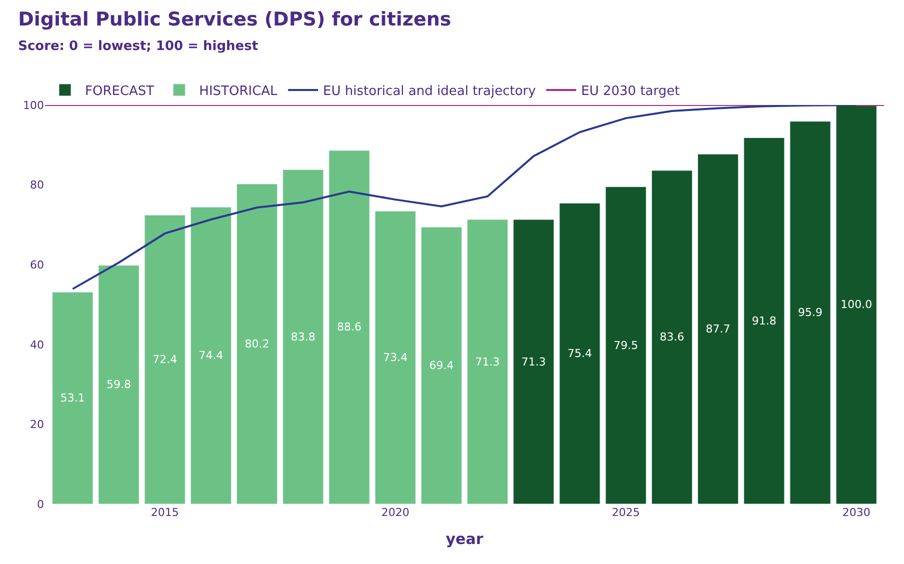 The width and height of the screenshot is (904, 564). I want to click on y-tick-label: 60, so click(37, 265).